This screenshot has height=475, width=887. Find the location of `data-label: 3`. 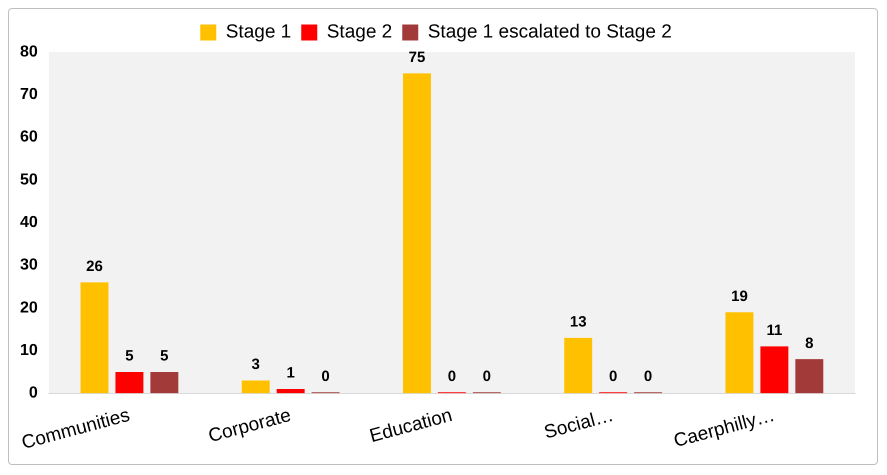

data-label: 3 is located at coordinates (256, 365).